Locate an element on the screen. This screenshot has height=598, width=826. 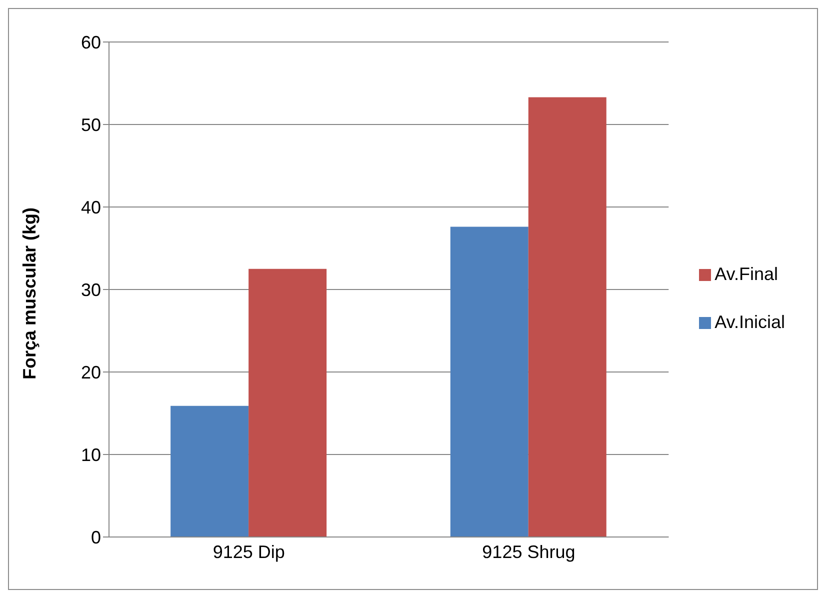
y-tick-label: 40 is located at coordinates (90, 207).